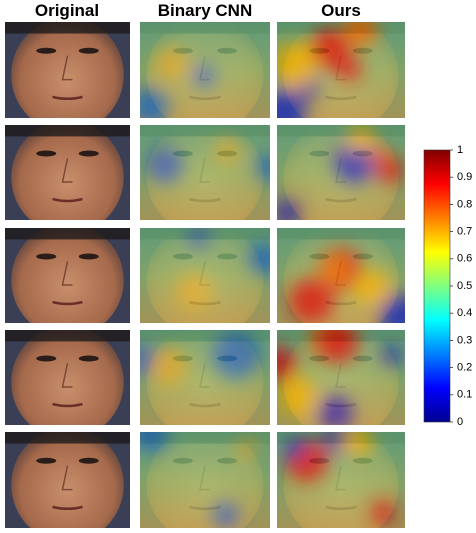 Image resolution: width=476 pixels, height=533 pixels. Describe the element at coordinates (464, 395) in the screenshot. I see `colorbar-tick-label: 0.1` at that location.